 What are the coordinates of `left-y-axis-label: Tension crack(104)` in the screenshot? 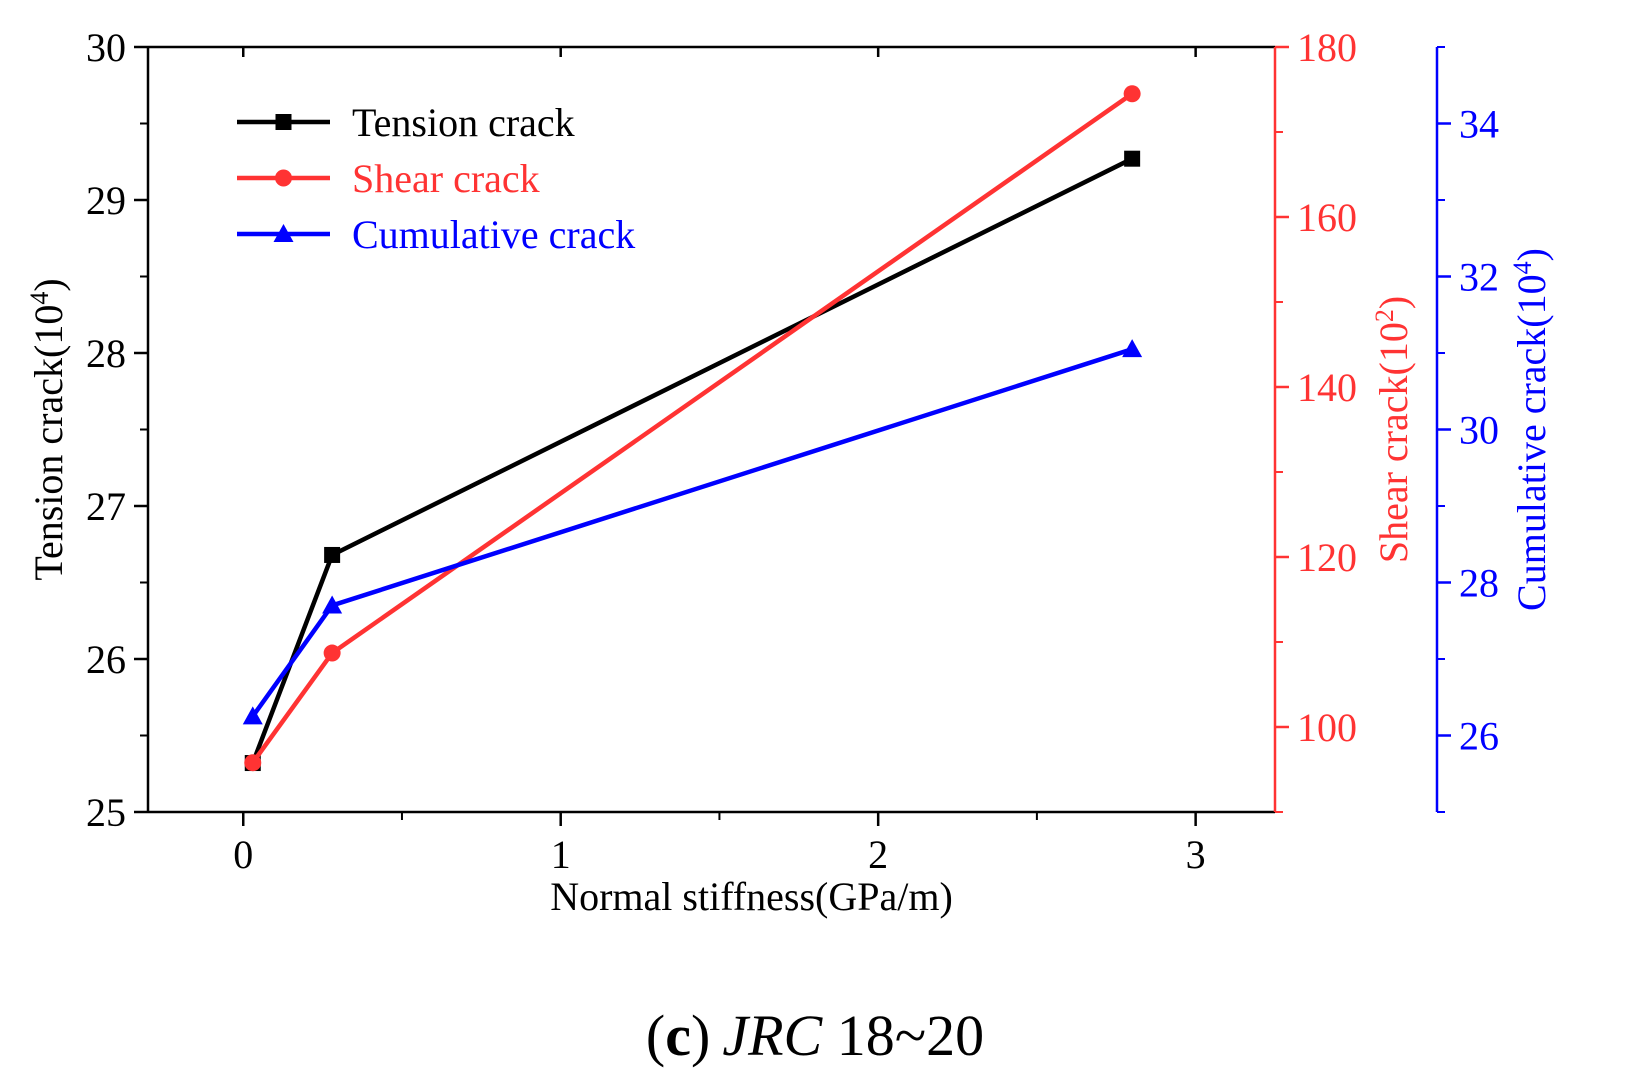 It's located at (48, 429).